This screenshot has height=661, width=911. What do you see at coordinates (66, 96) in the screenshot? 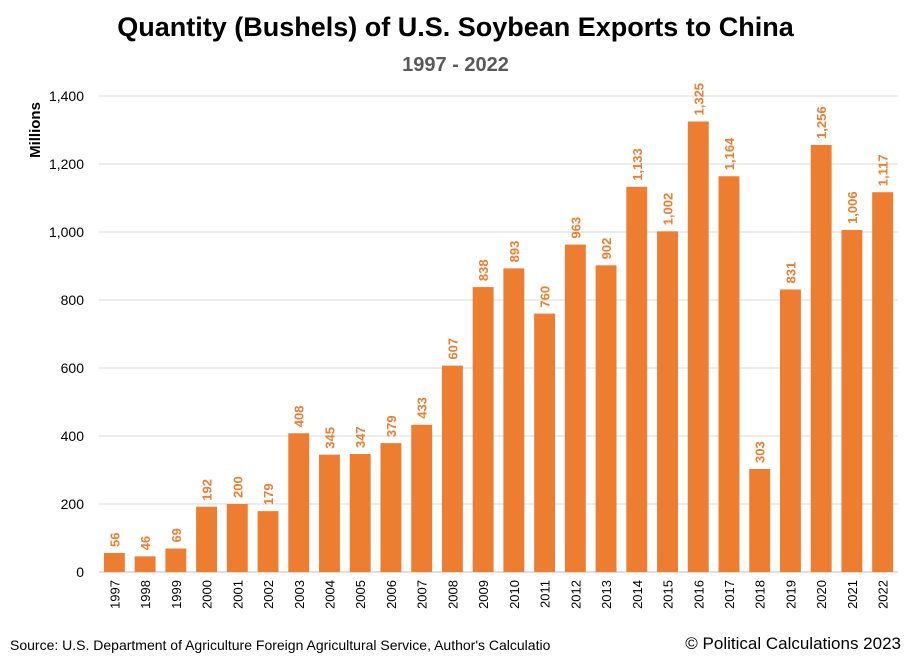
I see `y-tick-label: 1,400` at bounding box center [66, 96].